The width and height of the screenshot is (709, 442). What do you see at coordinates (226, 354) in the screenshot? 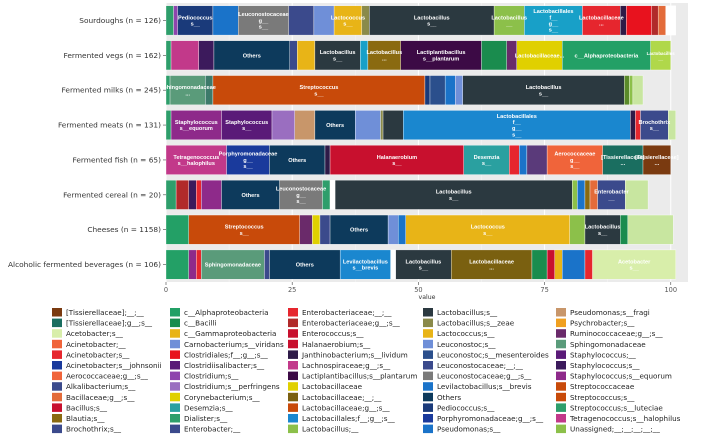
I see `legend-label: Clostridiales;f__;g__;s__` at bounding box center [226, 354].